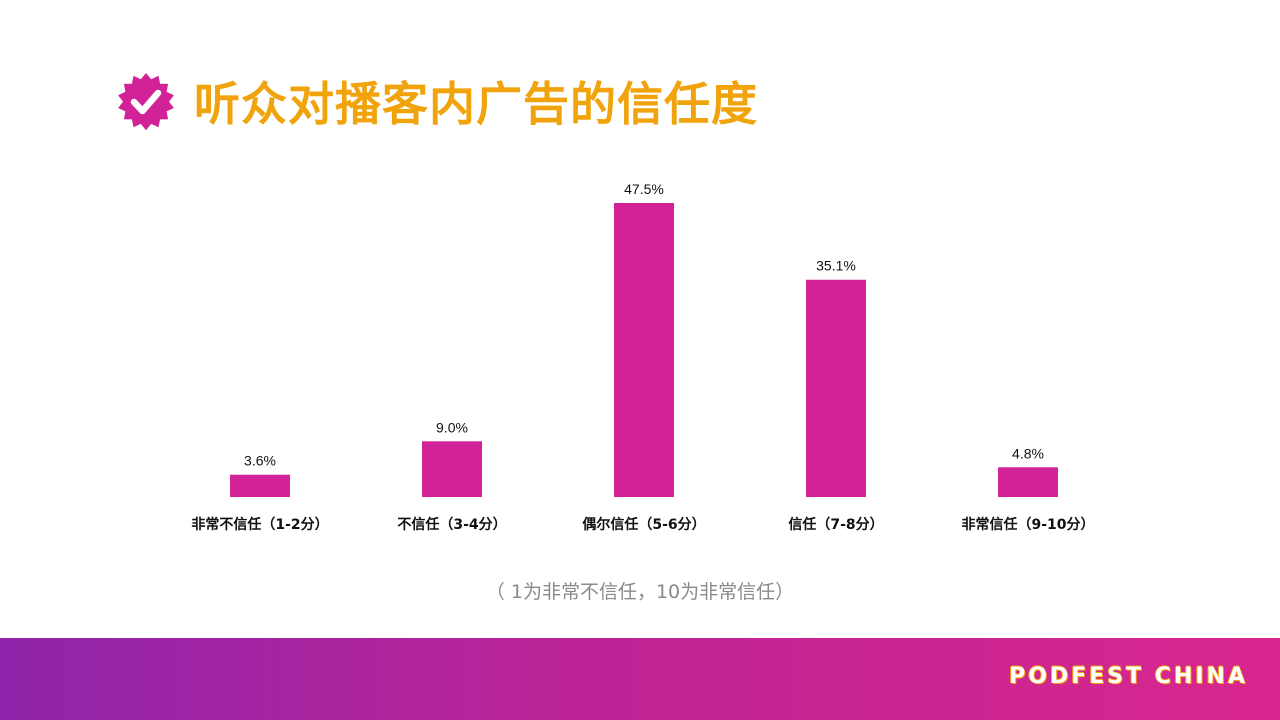 The height and width of the screenshot is (720, 1280). What do you see at coordinates (643, 524) in the screenshot?
I see `category-label-3: 偶尔信任（5-6分）` at bounding box center [643, 524].